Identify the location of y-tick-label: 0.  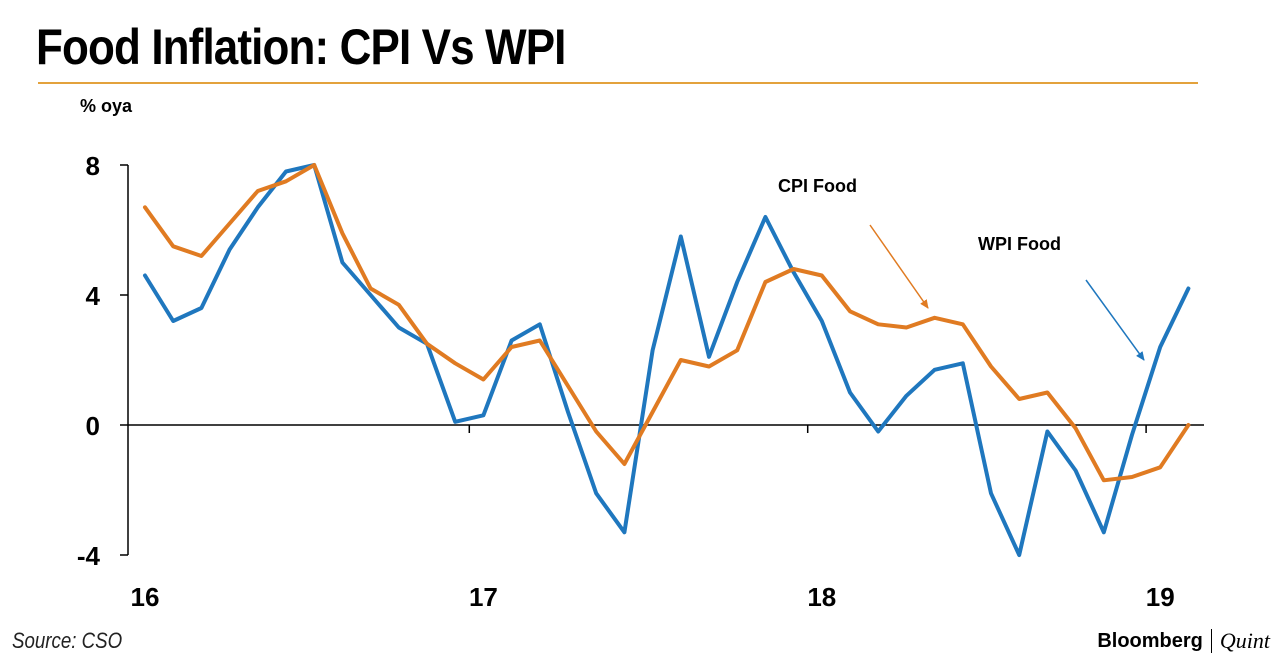
(93, 426).